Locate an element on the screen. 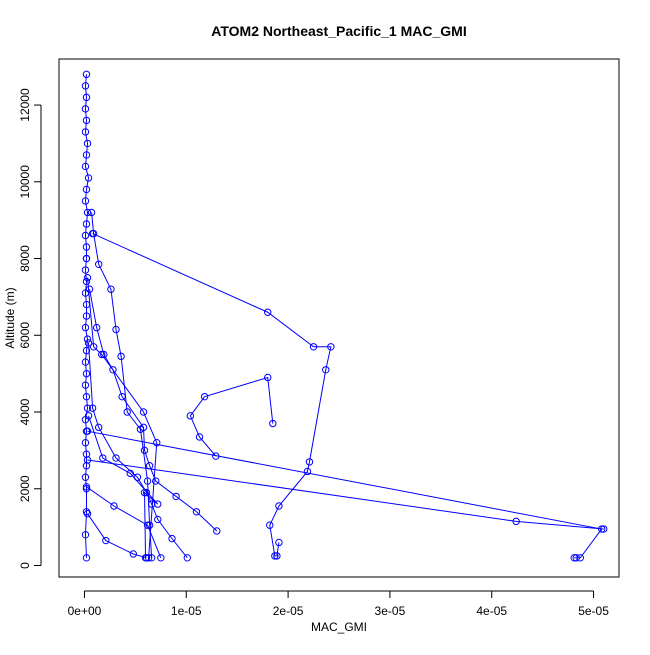 Image resolution: width=650 pixels, height=655 pixels. x-tick-label: 4e-05 is located at coordinates (491, 611).